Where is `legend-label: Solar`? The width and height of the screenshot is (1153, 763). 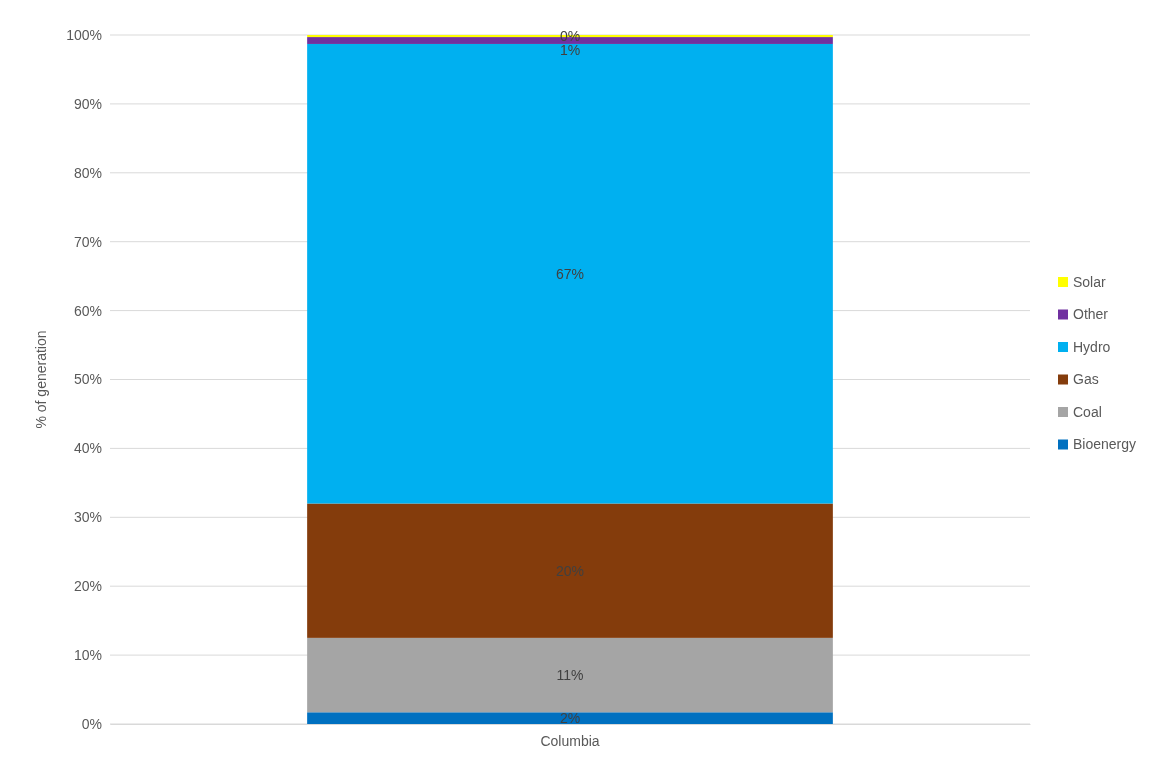
legend-label: Solar is located at coordinates (1090, 281).